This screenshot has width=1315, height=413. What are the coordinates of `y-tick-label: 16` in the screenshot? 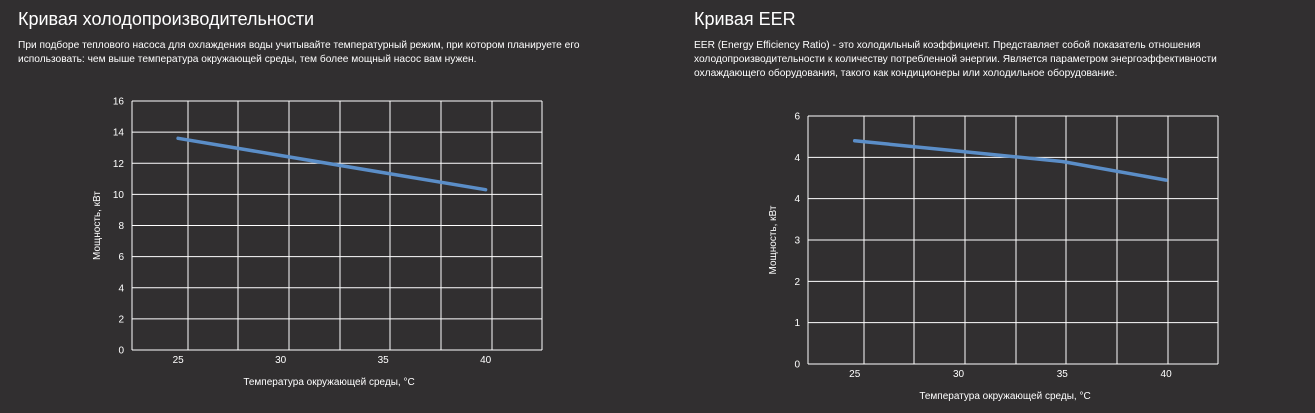 It's located at (119, 102).